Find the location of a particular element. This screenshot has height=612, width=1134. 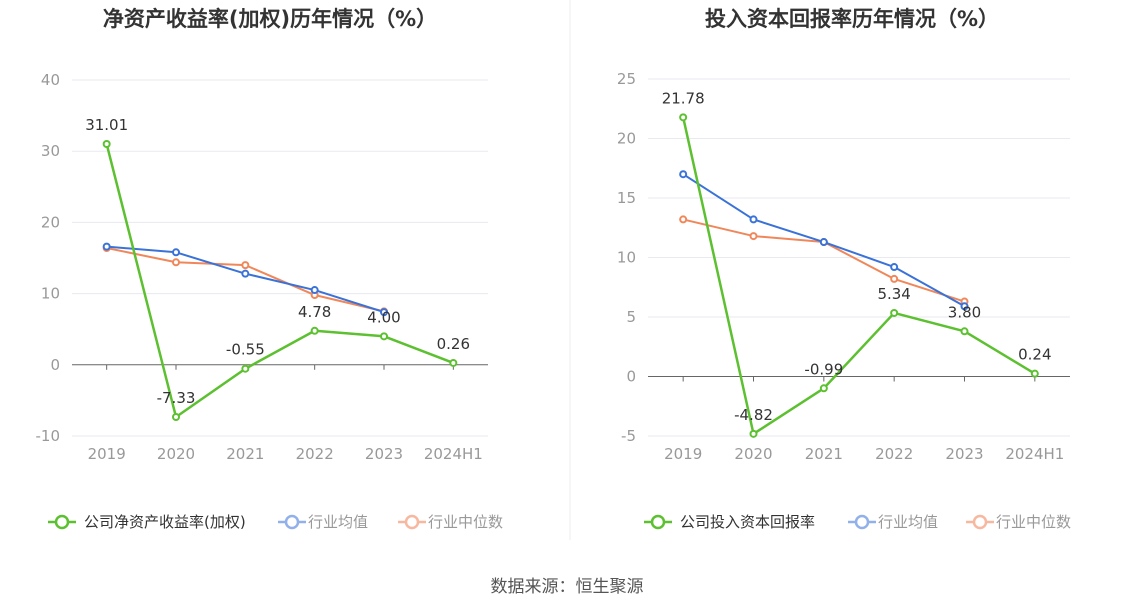

y-tick-label: 15 is located at coordinates (626, 198).